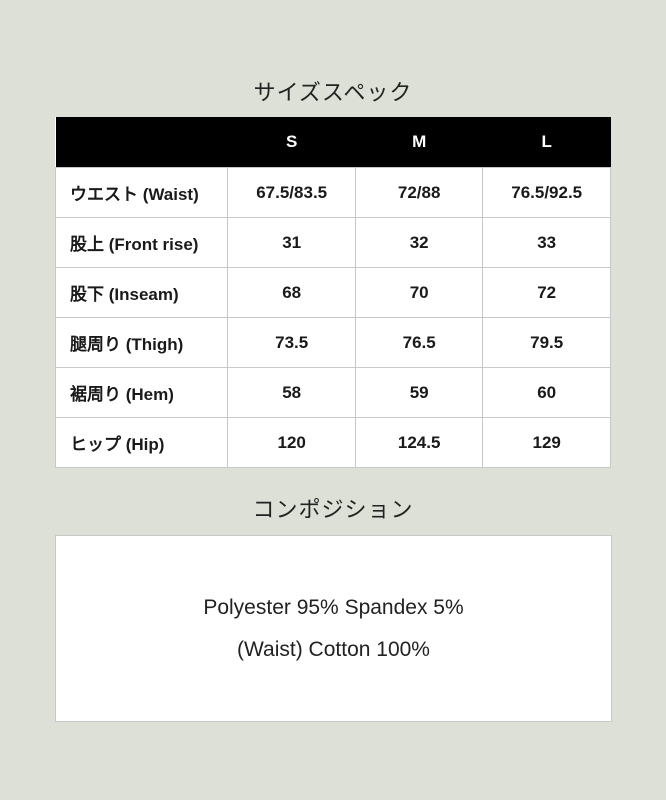  I want to click on row-label: ウエスト (Waist), so click(141, 192).